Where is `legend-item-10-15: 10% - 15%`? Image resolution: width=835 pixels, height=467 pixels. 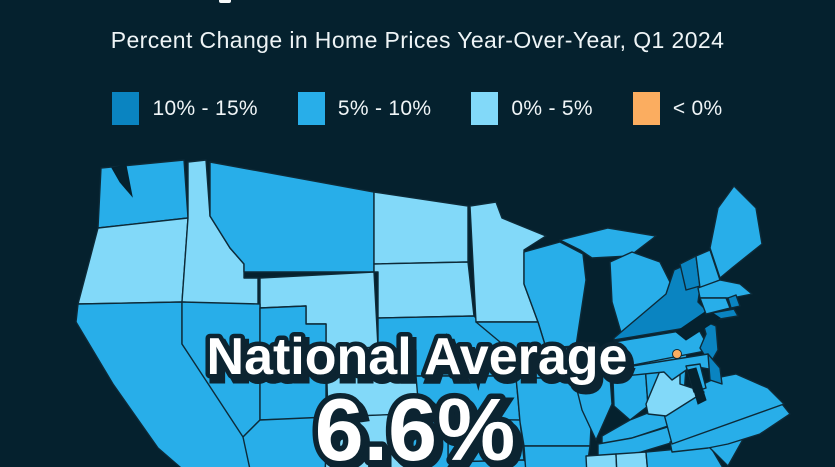
legend-item-10-15: 10% - 15% is located at coordinates (185, 108).